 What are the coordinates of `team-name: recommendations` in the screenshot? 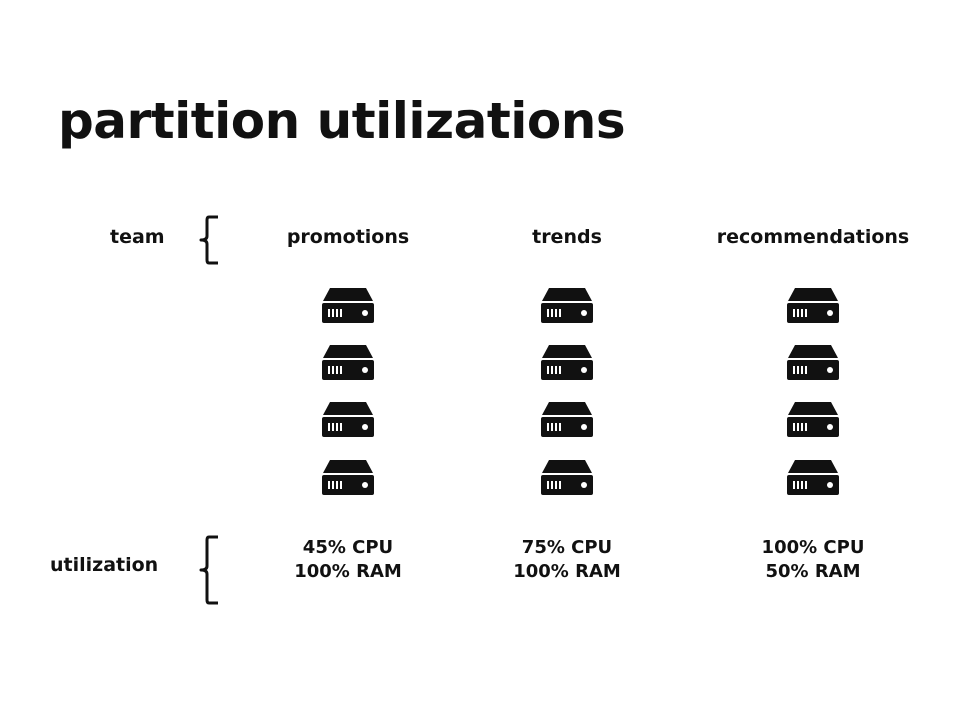 It's located at (813, 237).